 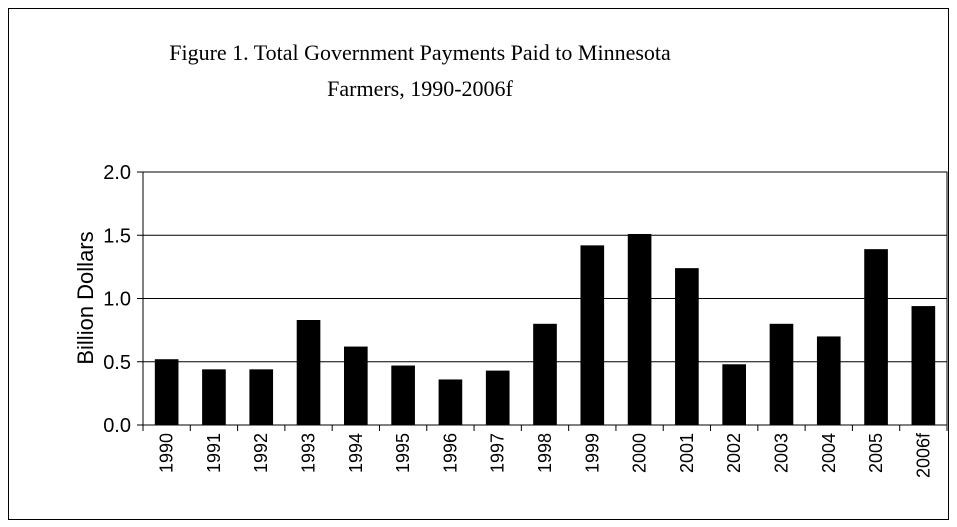 What do you see at coordinates (261, 453) in the screenshot?
I see `x-tick-label: 1992` at bounding box center [261, 453].